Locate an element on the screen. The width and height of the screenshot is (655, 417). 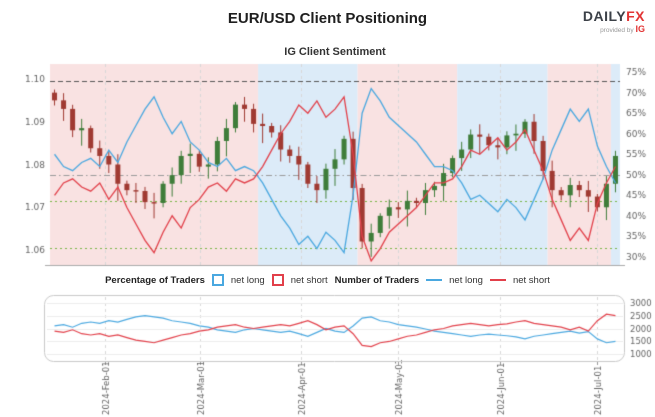
chart-subtitle: IG Client Sentiment is located at coordinates (335, 52).